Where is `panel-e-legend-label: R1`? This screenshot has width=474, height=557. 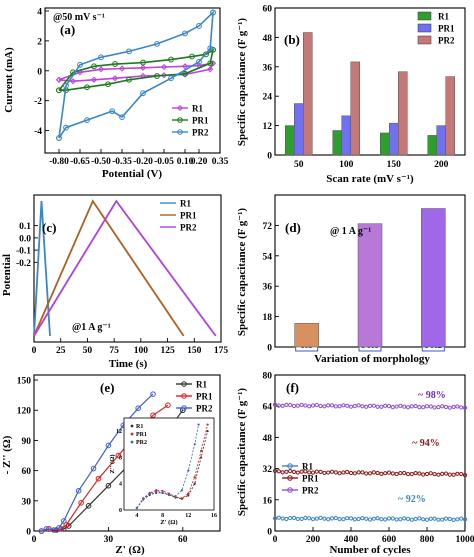 panel-e-legend-label: R1 is located at coordinates (201, 385).